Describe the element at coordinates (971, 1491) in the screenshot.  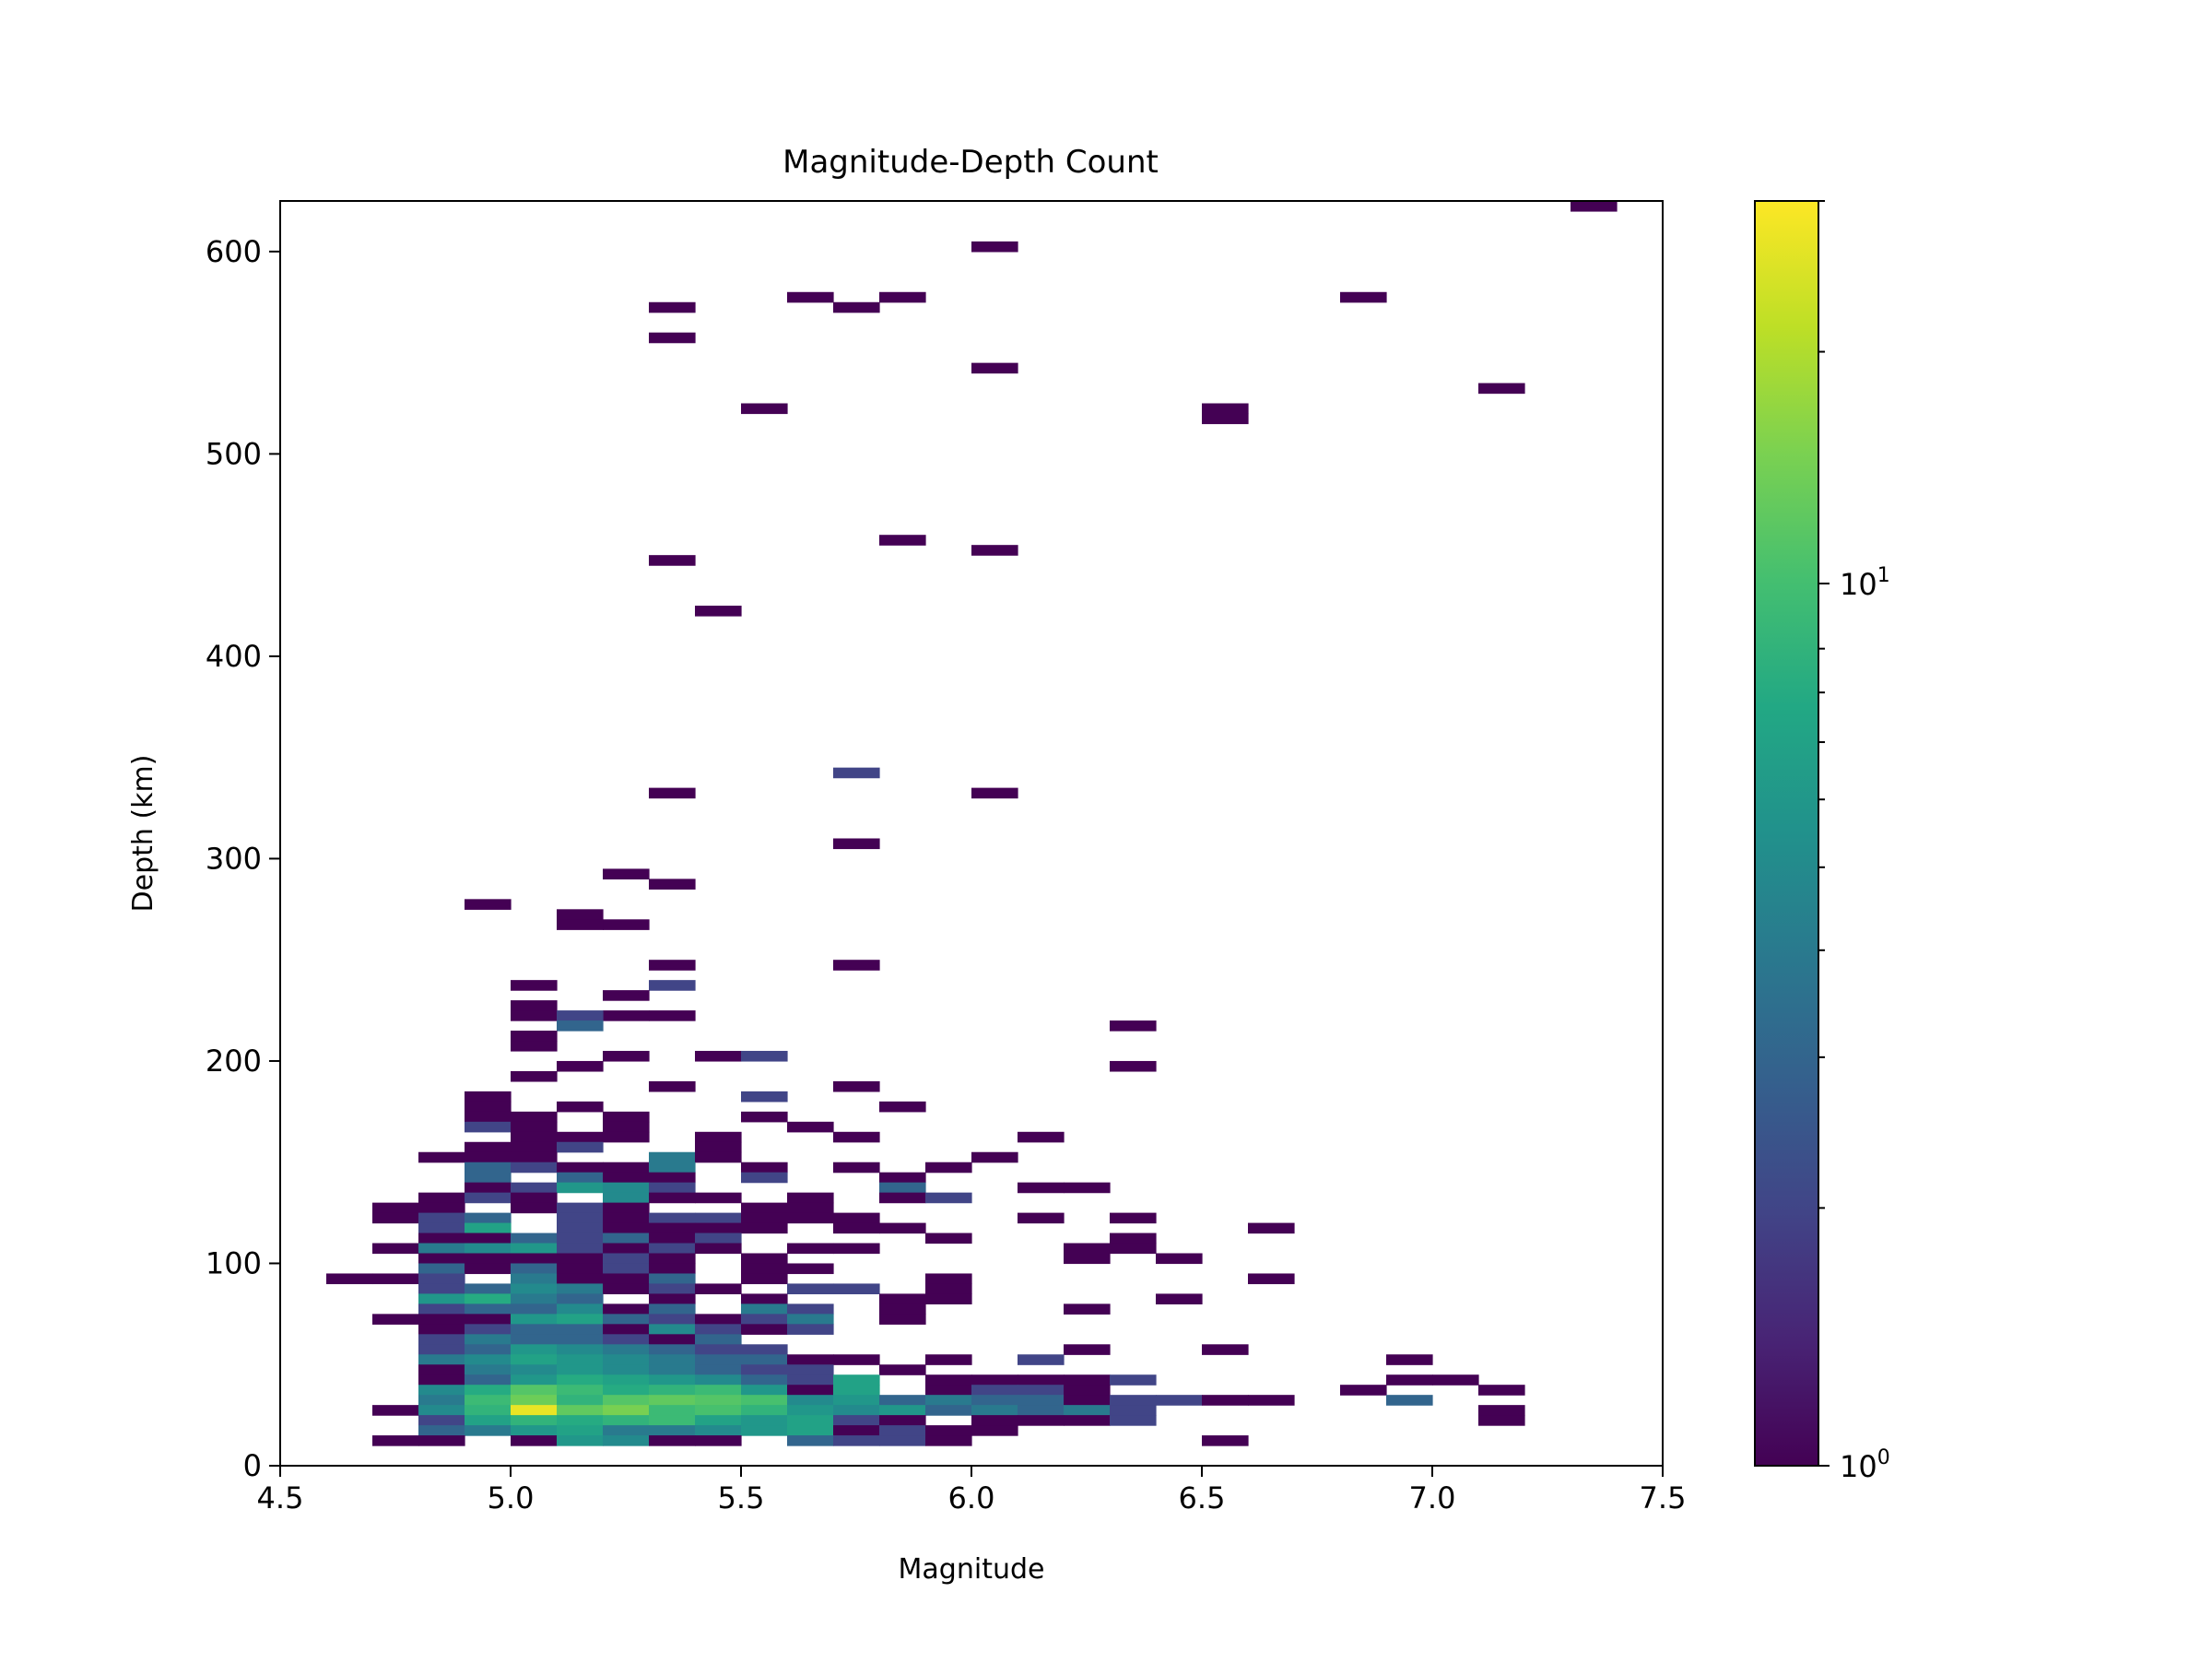
I see `x-axis: 4.5 5.0 5.5 6.0 6.5 7.0 7.5` at that location.